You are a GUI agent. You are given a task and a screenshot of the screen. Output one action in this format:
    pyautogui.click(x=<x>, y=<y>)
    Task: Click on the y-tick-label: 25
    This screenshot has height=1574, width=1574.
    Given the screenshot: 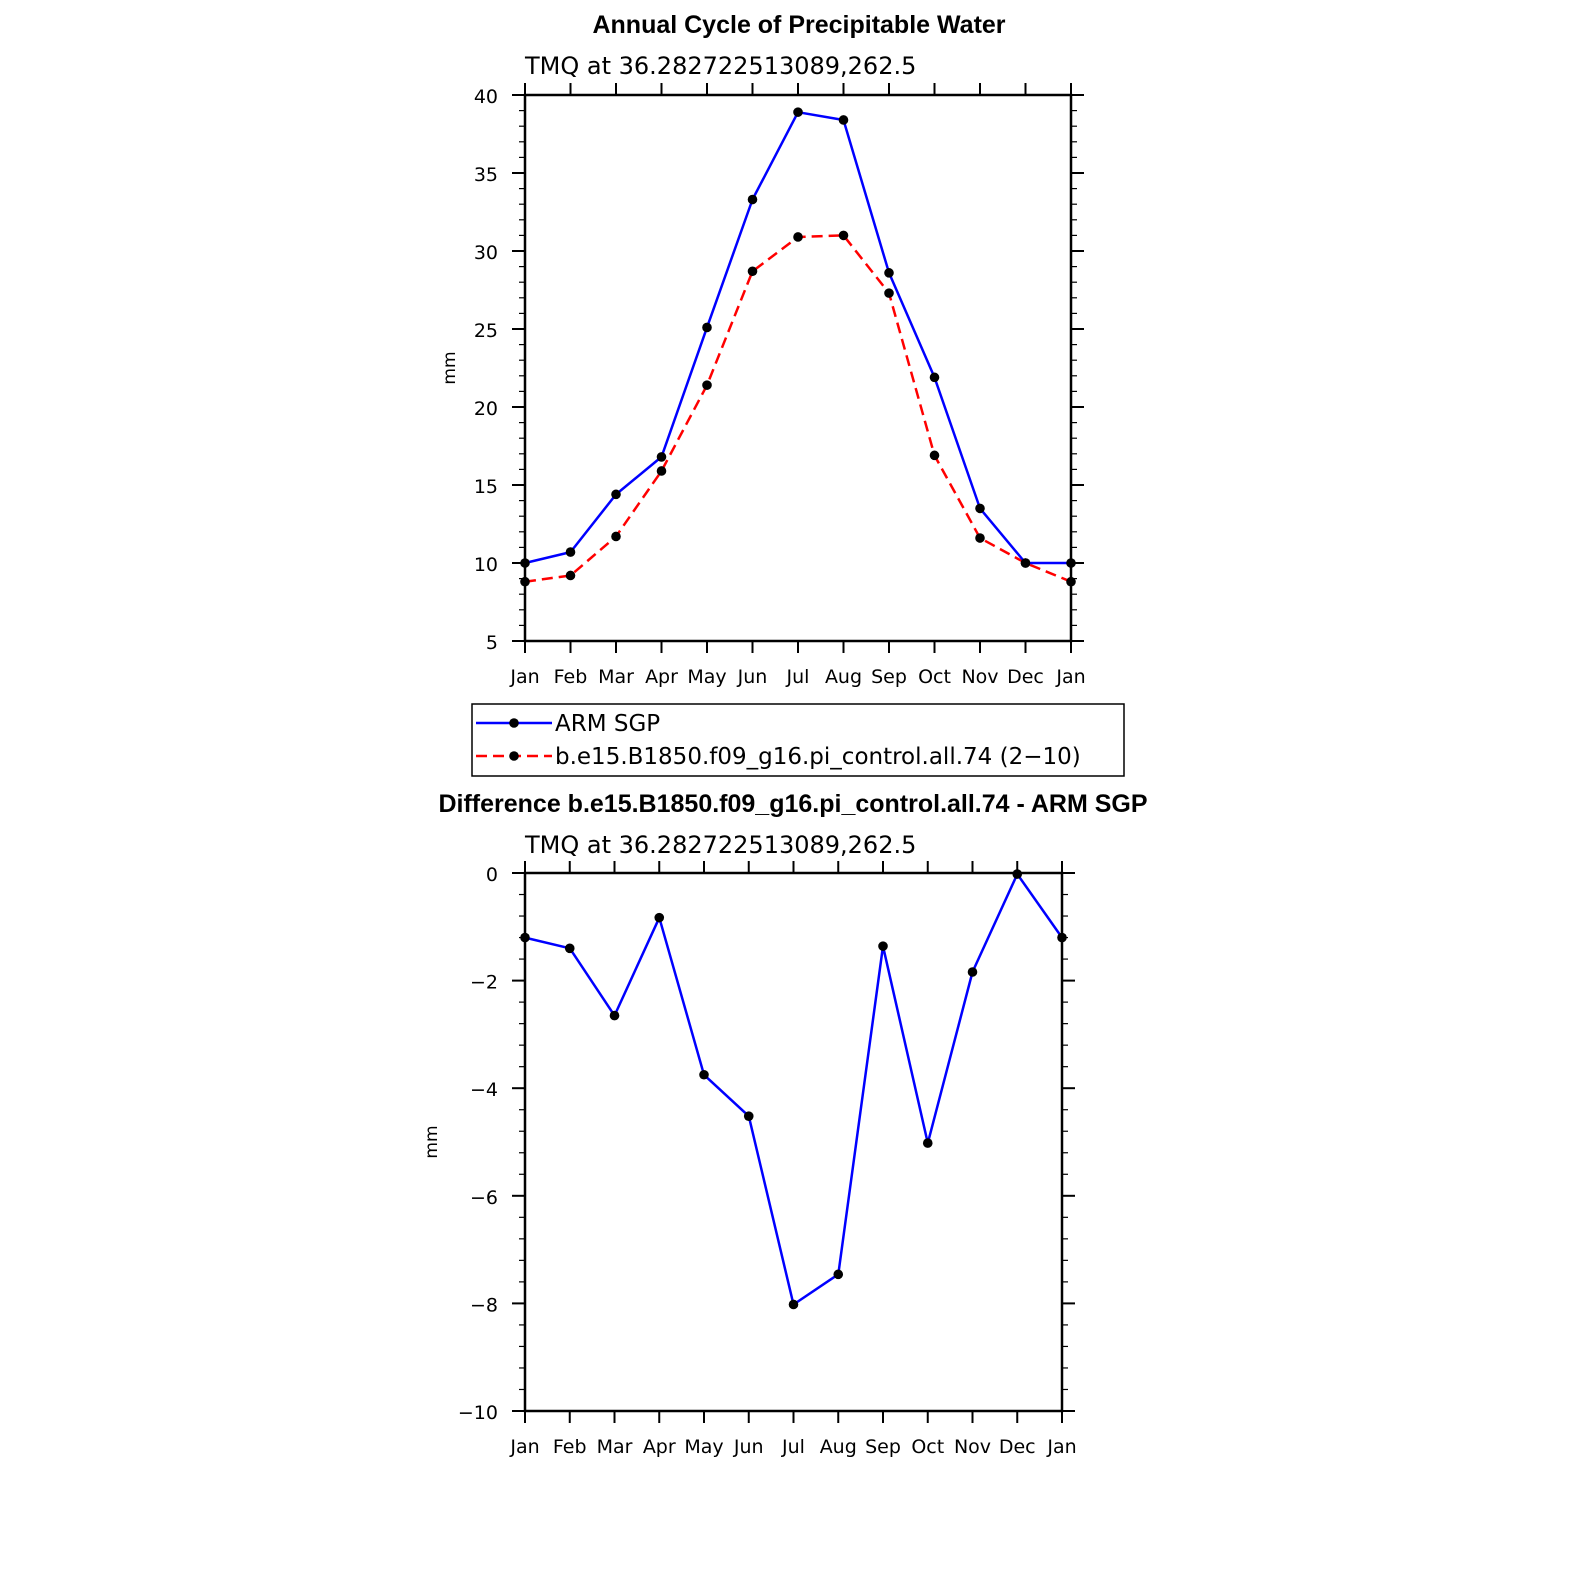 What is the action you would take?
    pyautogui.click(x=486, y=331)
    